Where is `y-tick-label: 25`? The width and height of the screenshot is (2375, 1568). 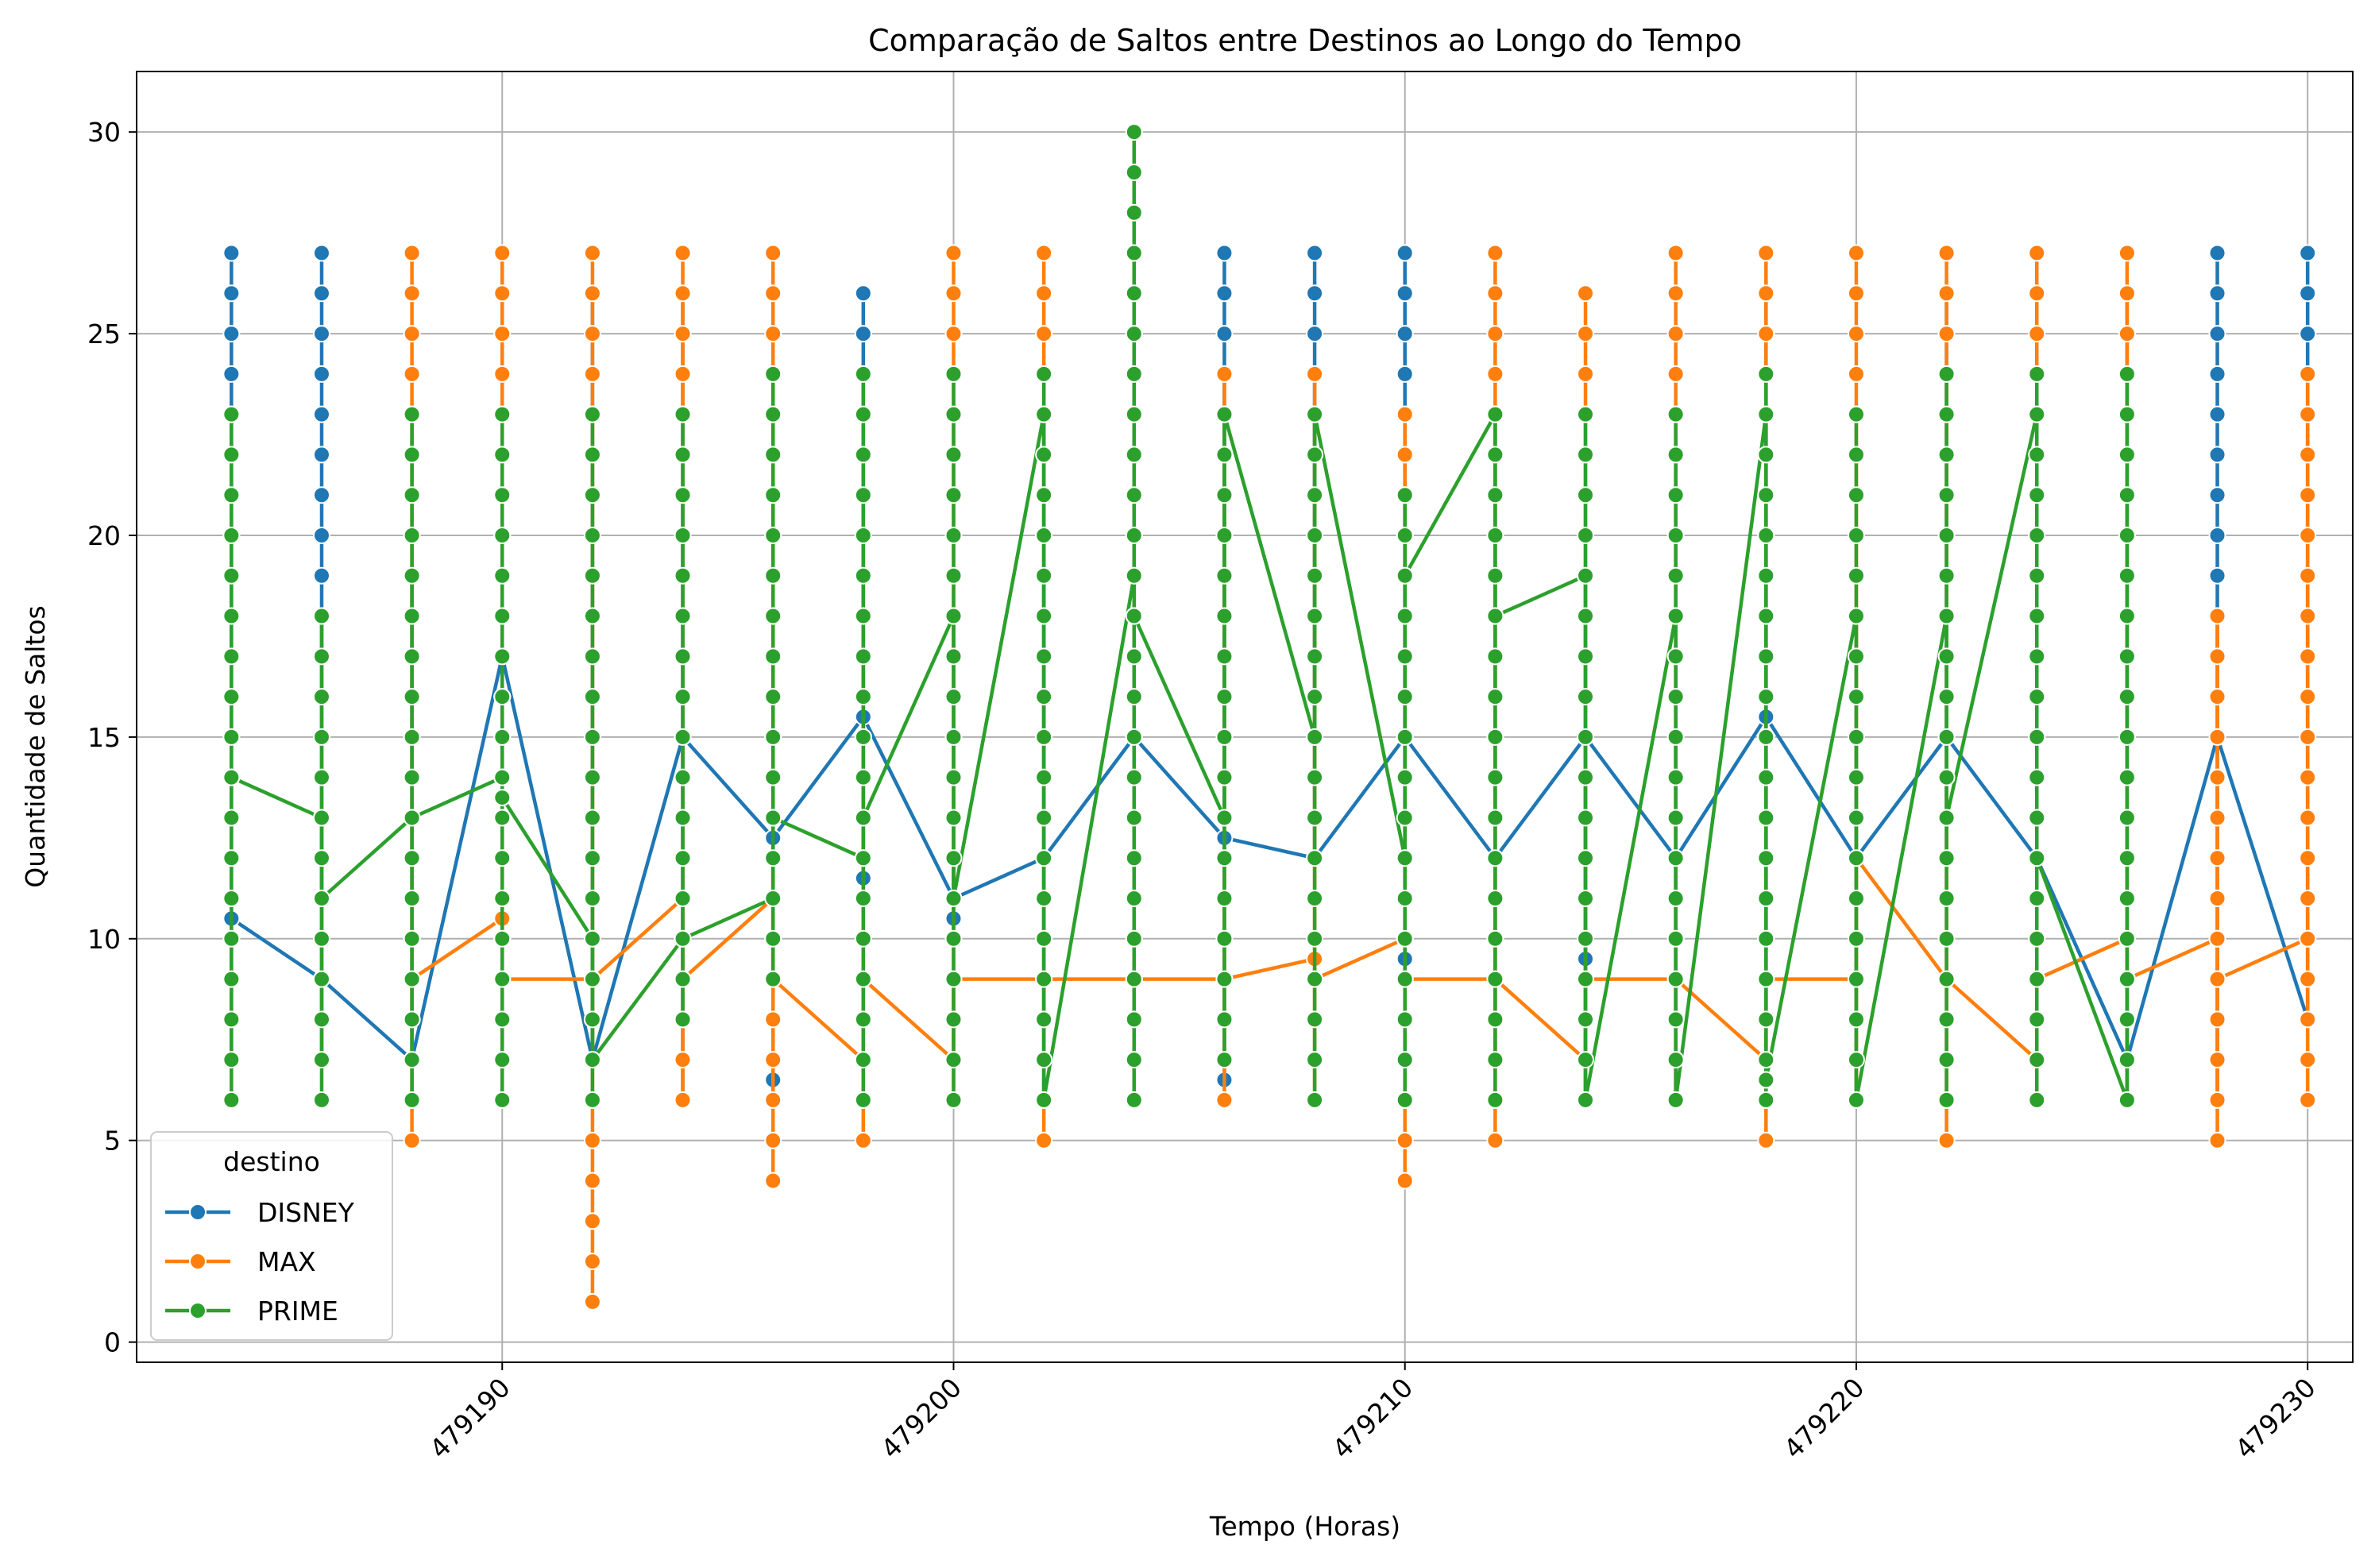
y-tick-label: 25 is located at coordinates (104, 334).